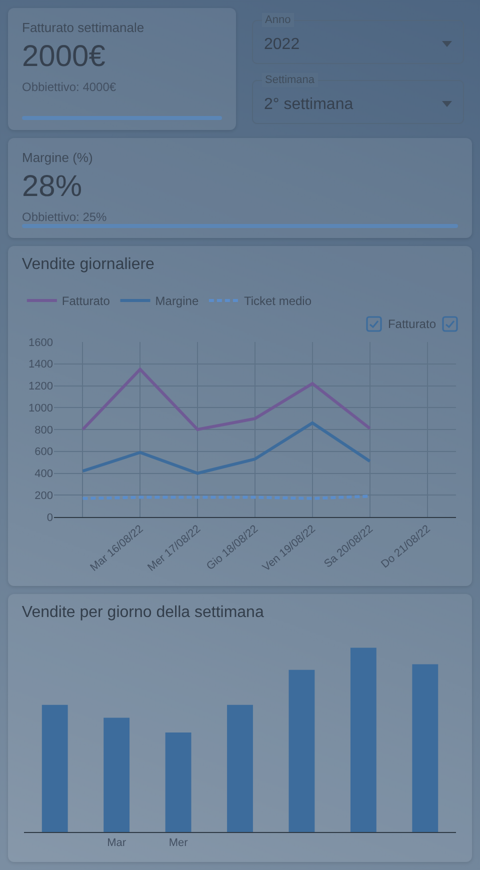 This screenshot has width=480, height=870. What do you see at coordinates (40, 364) in the screenshot?
I see `y-tick-label: 1400` at bounding box center [40, 364].